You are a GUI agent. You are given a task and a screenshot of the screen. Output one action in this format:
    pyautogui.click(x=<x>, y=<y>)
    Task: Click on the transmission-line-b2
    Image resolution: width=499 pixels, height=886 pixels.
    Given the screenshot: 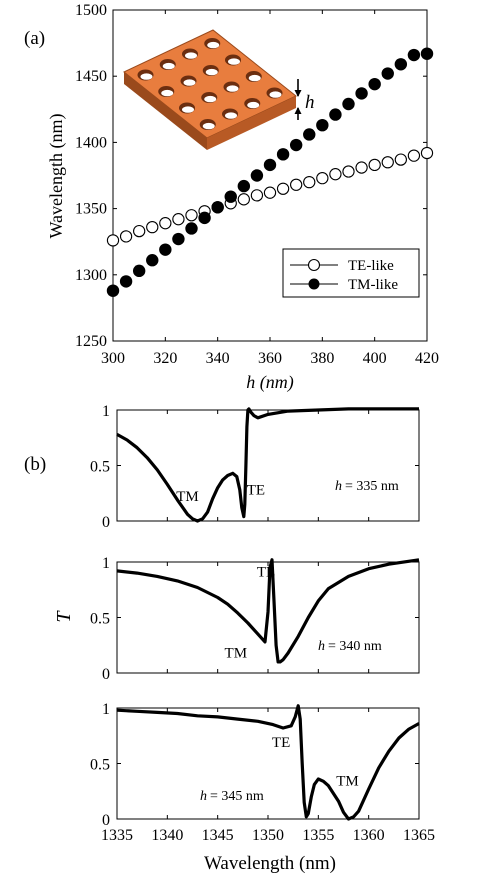 What is the action you would take?
    pyautogui.click(x=268, y=611)
    